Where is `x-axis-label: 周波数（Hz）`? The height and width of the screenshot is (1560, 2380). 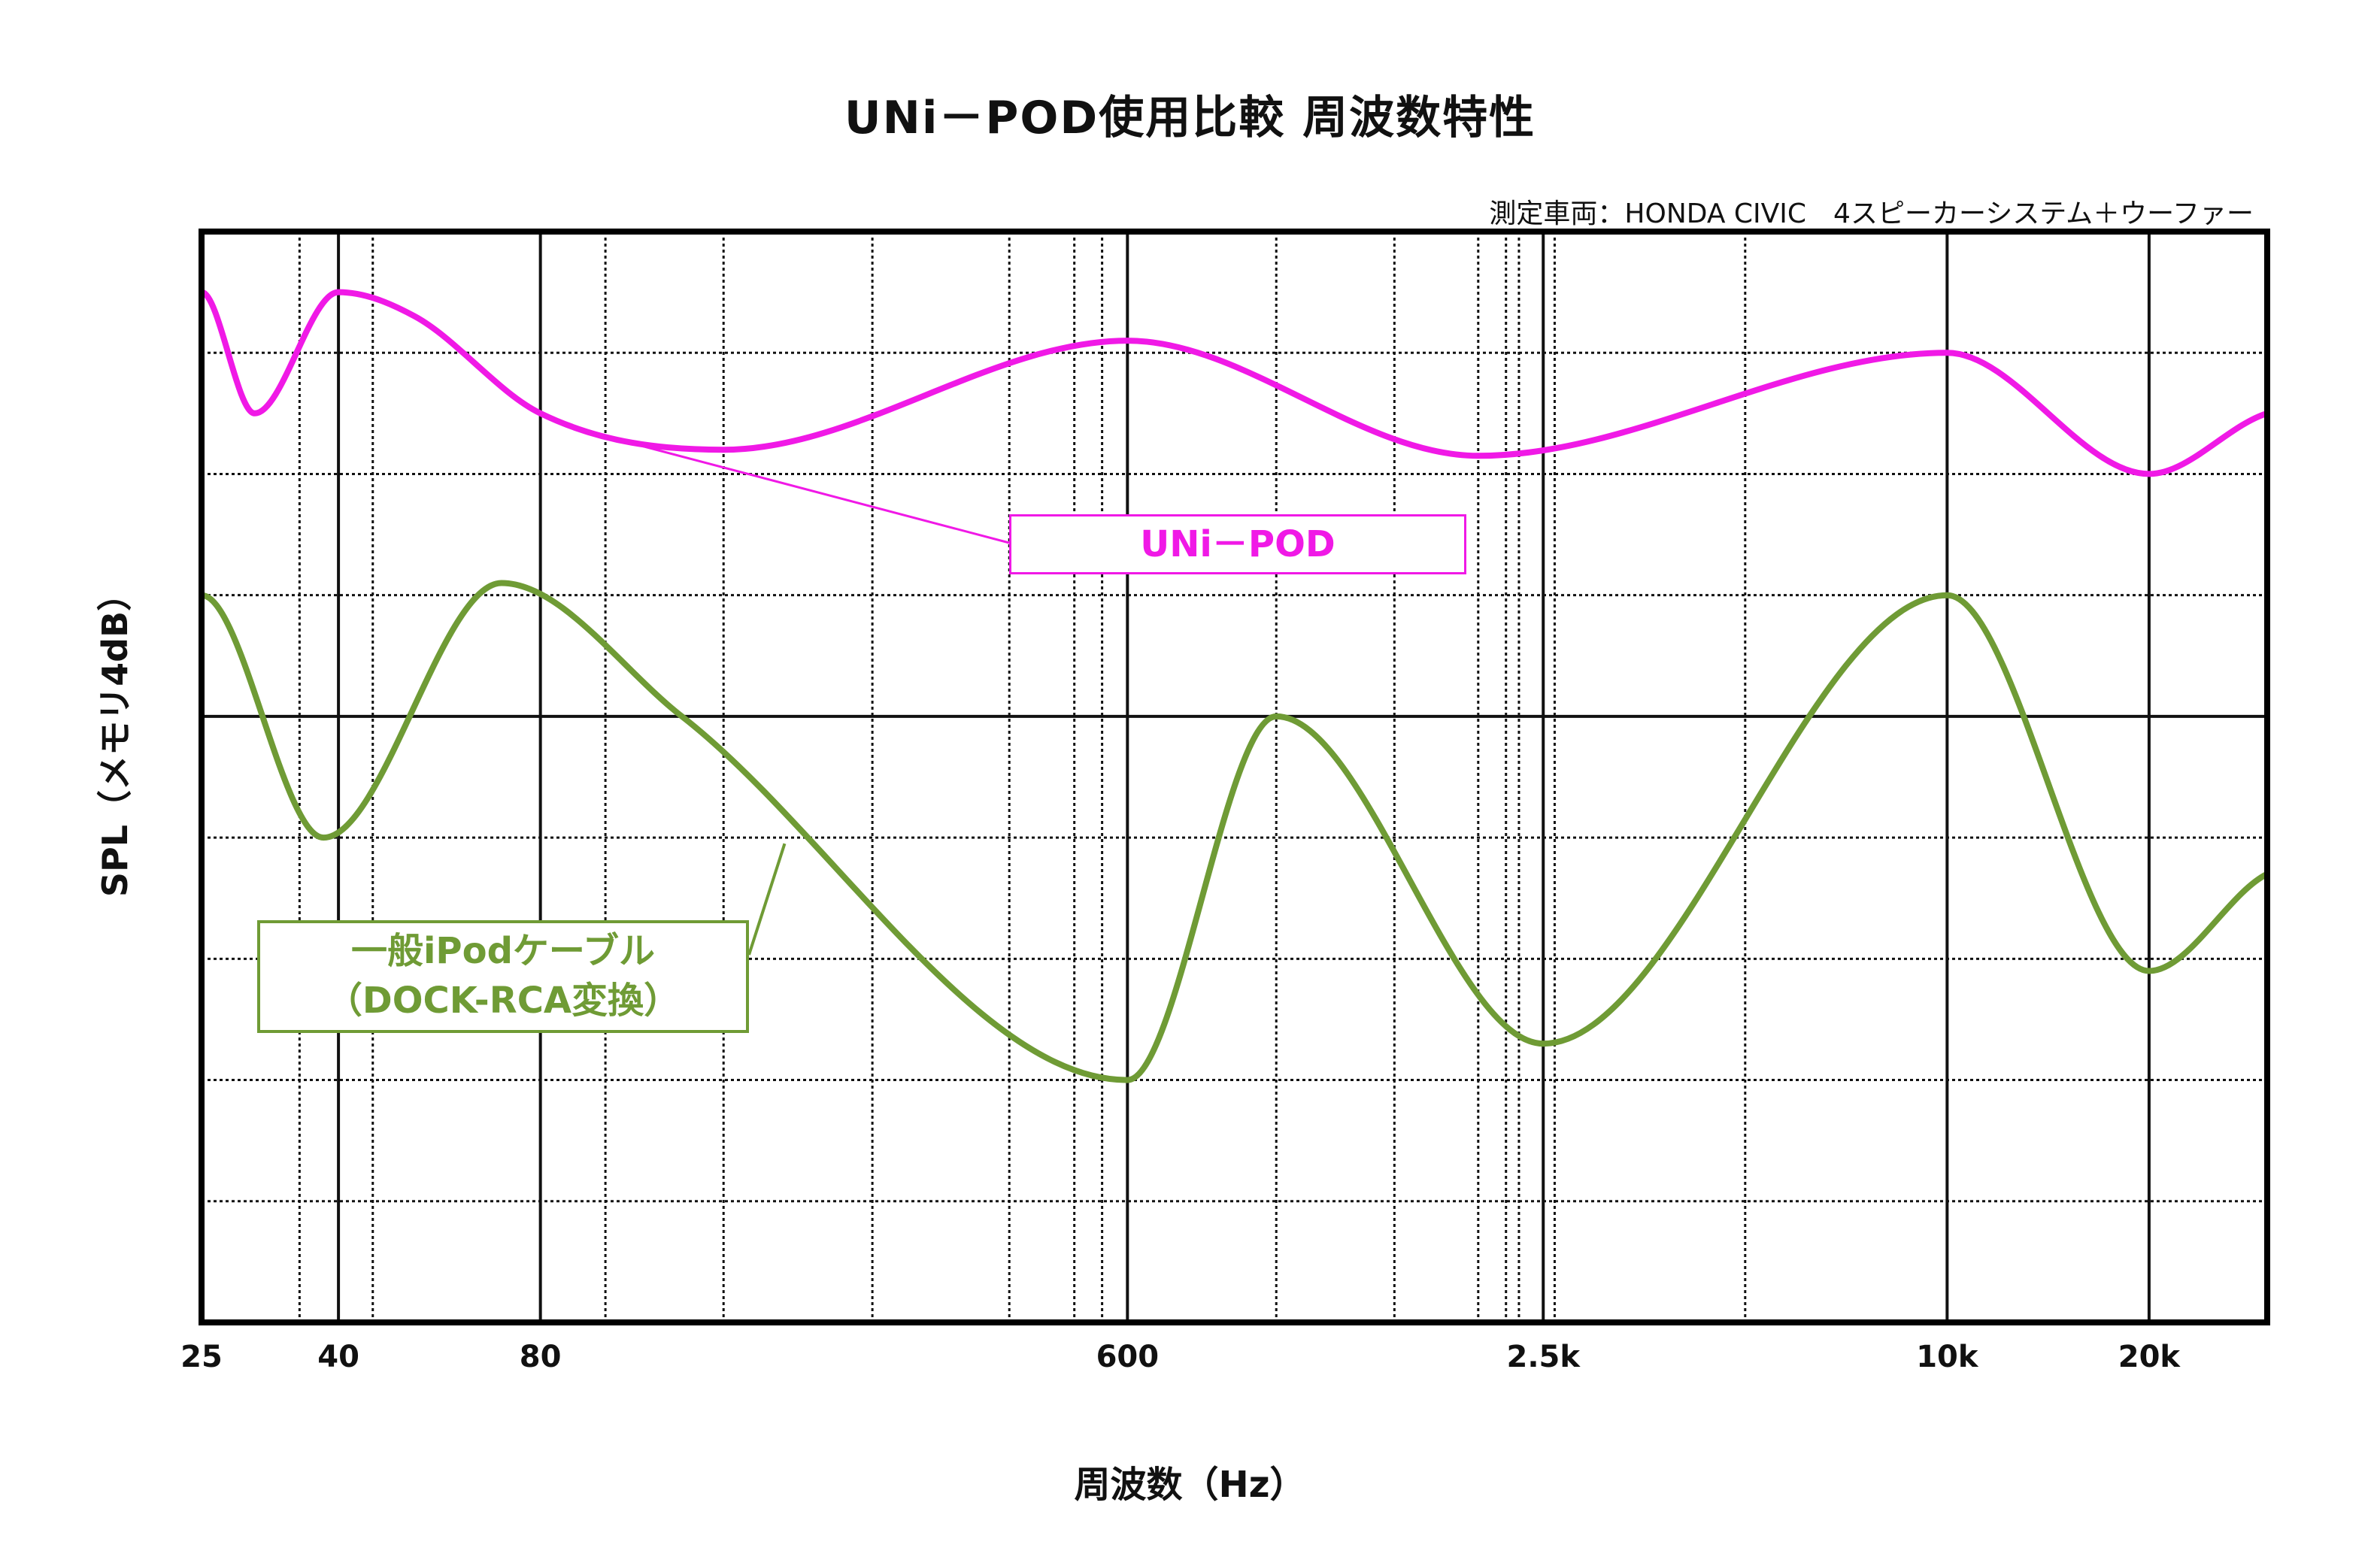
x-axis-label: 周波数（Hz） is located at coordinates (1190, 1485).